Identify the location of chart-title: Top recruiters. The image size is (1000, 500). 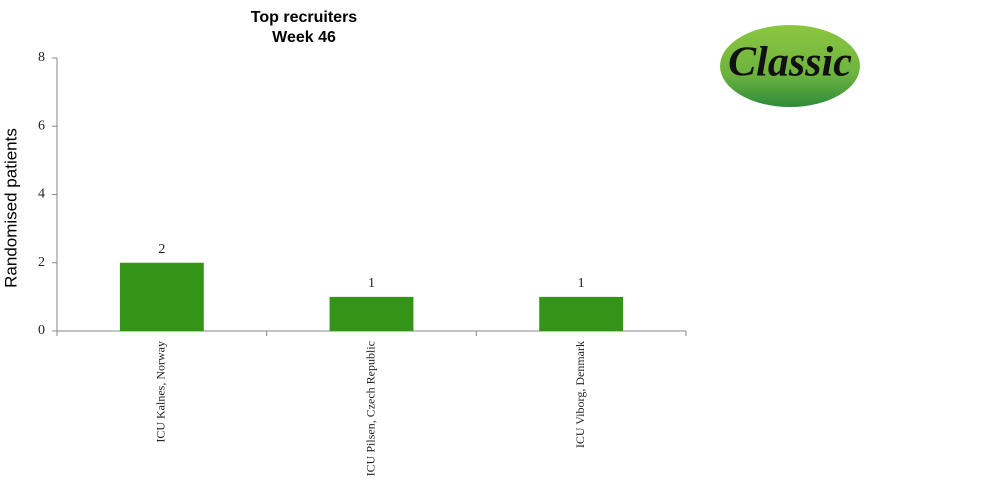
(304, 17).